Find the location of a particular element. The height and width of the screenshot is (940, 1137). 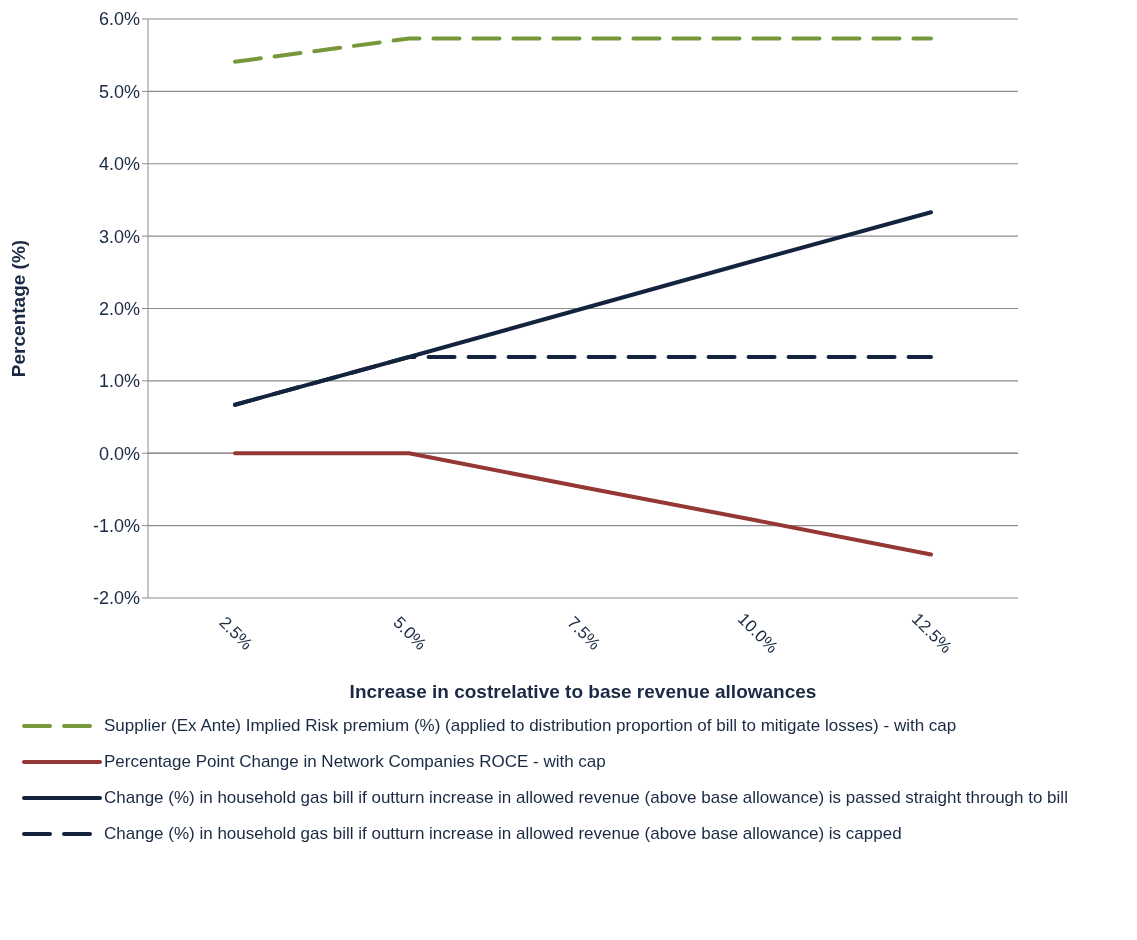

y-tick-label: 3.0% is located at coordinates (119, 236).